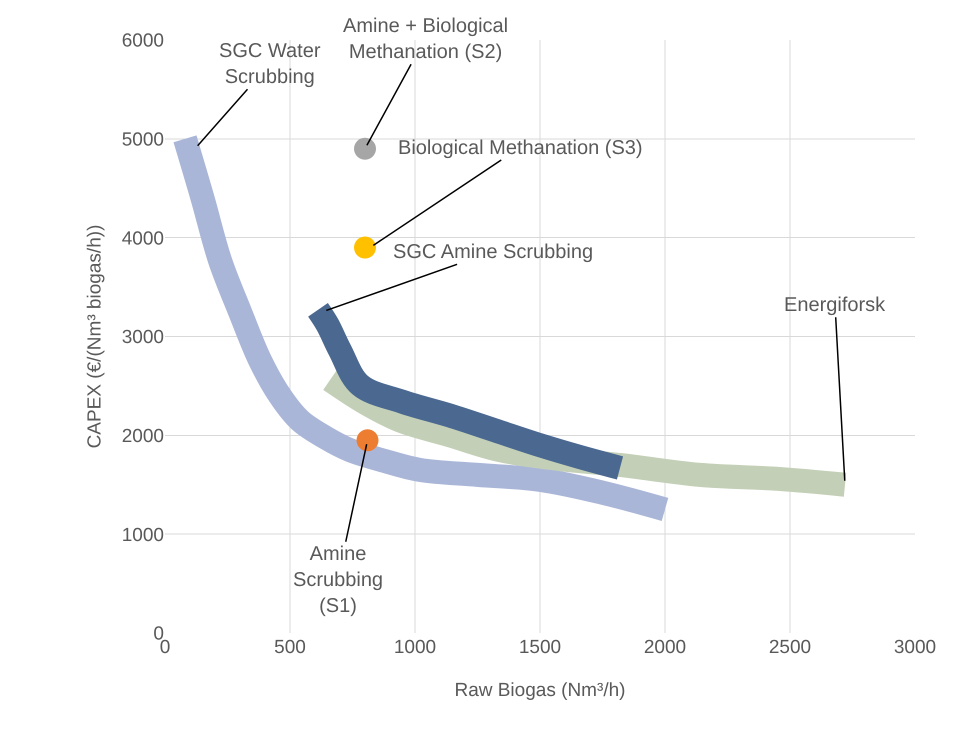 The width and height of the screenshot is (965, 744). What do you see at coordinates (143, 239) in the screenshot?
I see `y-tick-label: 4000` at bounding box center [143, 239].